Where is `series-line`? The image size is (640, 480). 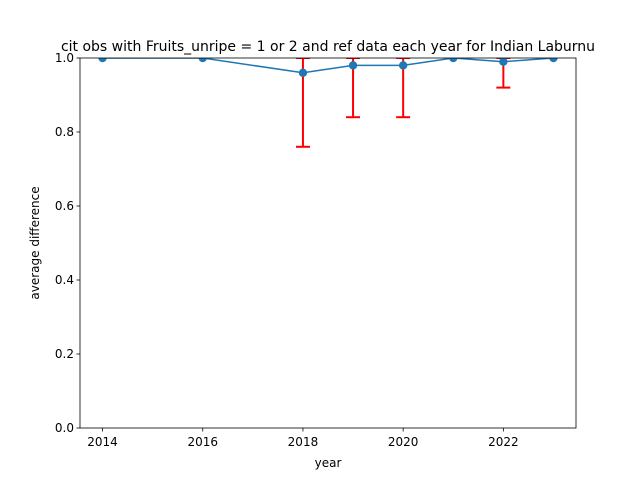
series-line is located at coordinates (328, 66).